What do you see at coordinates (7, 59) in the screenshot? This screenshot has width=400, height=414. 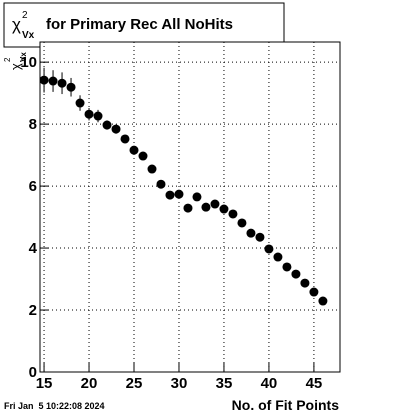 I see `y-label-sup: 2` at bounding box center [7, 59].